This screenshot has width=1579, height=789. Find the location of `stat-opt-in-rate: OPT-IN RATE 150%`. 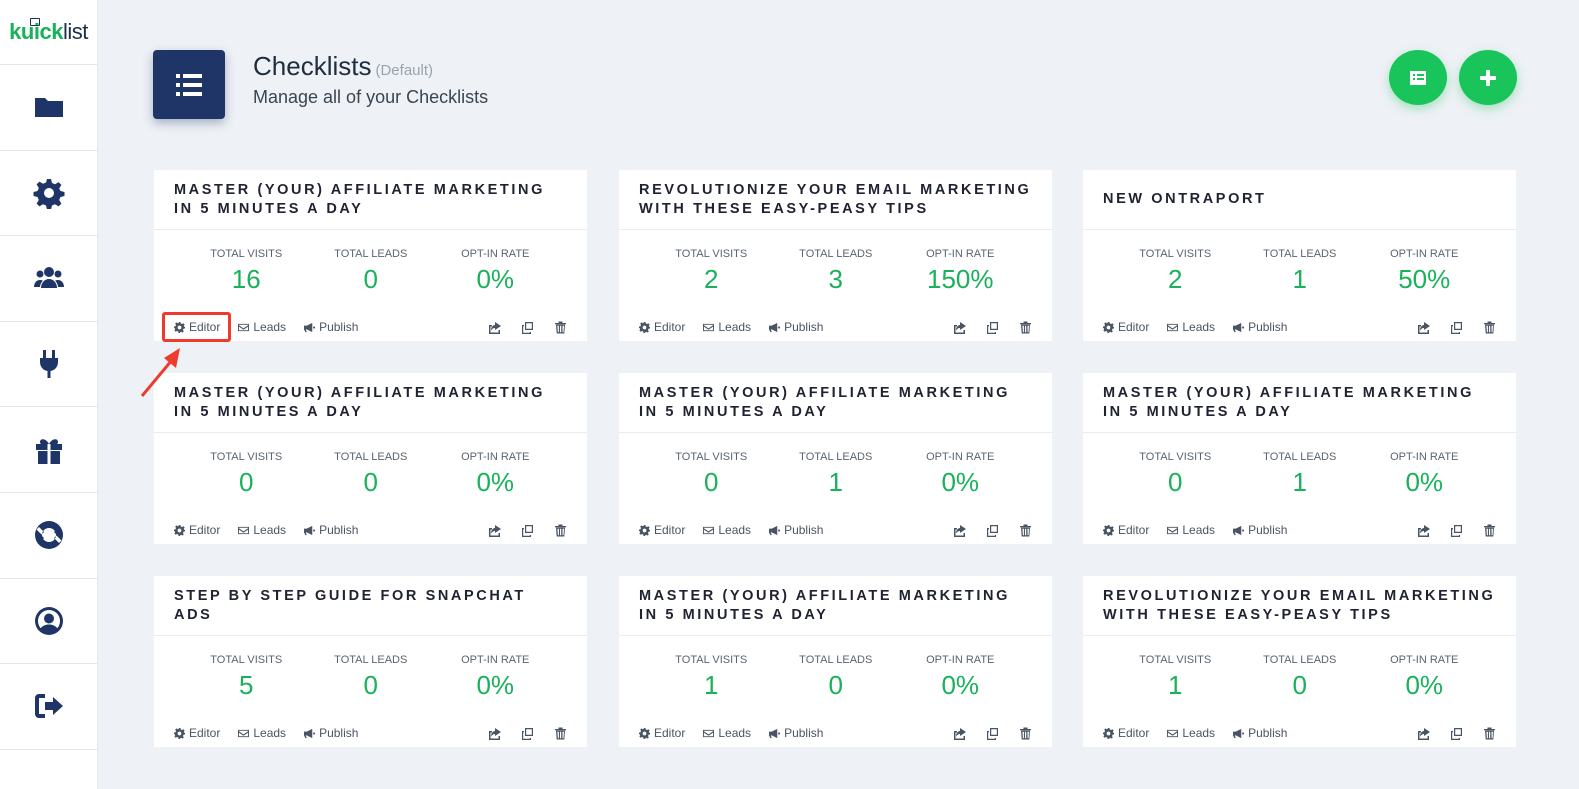

stat-opt-in-rate: OPT-IN RATE 150% is located at coordinates (960, 271).